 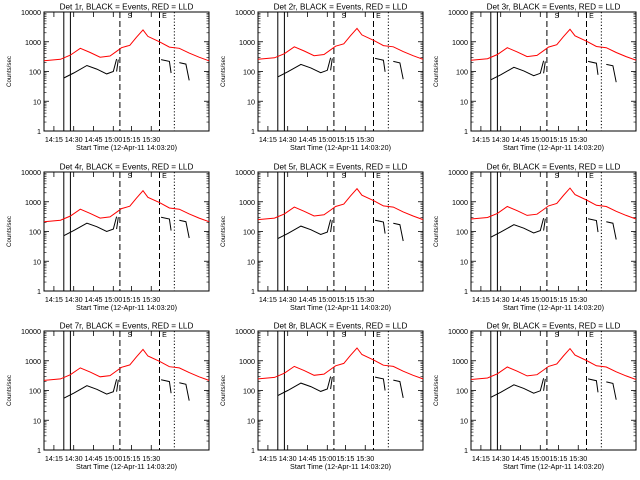 What do you see at coordinates (554, 167) in the screenshot?
I see `panel-title: Det 6r, BLACK = Events, RED = LLD` at bounding box center [554, 167].